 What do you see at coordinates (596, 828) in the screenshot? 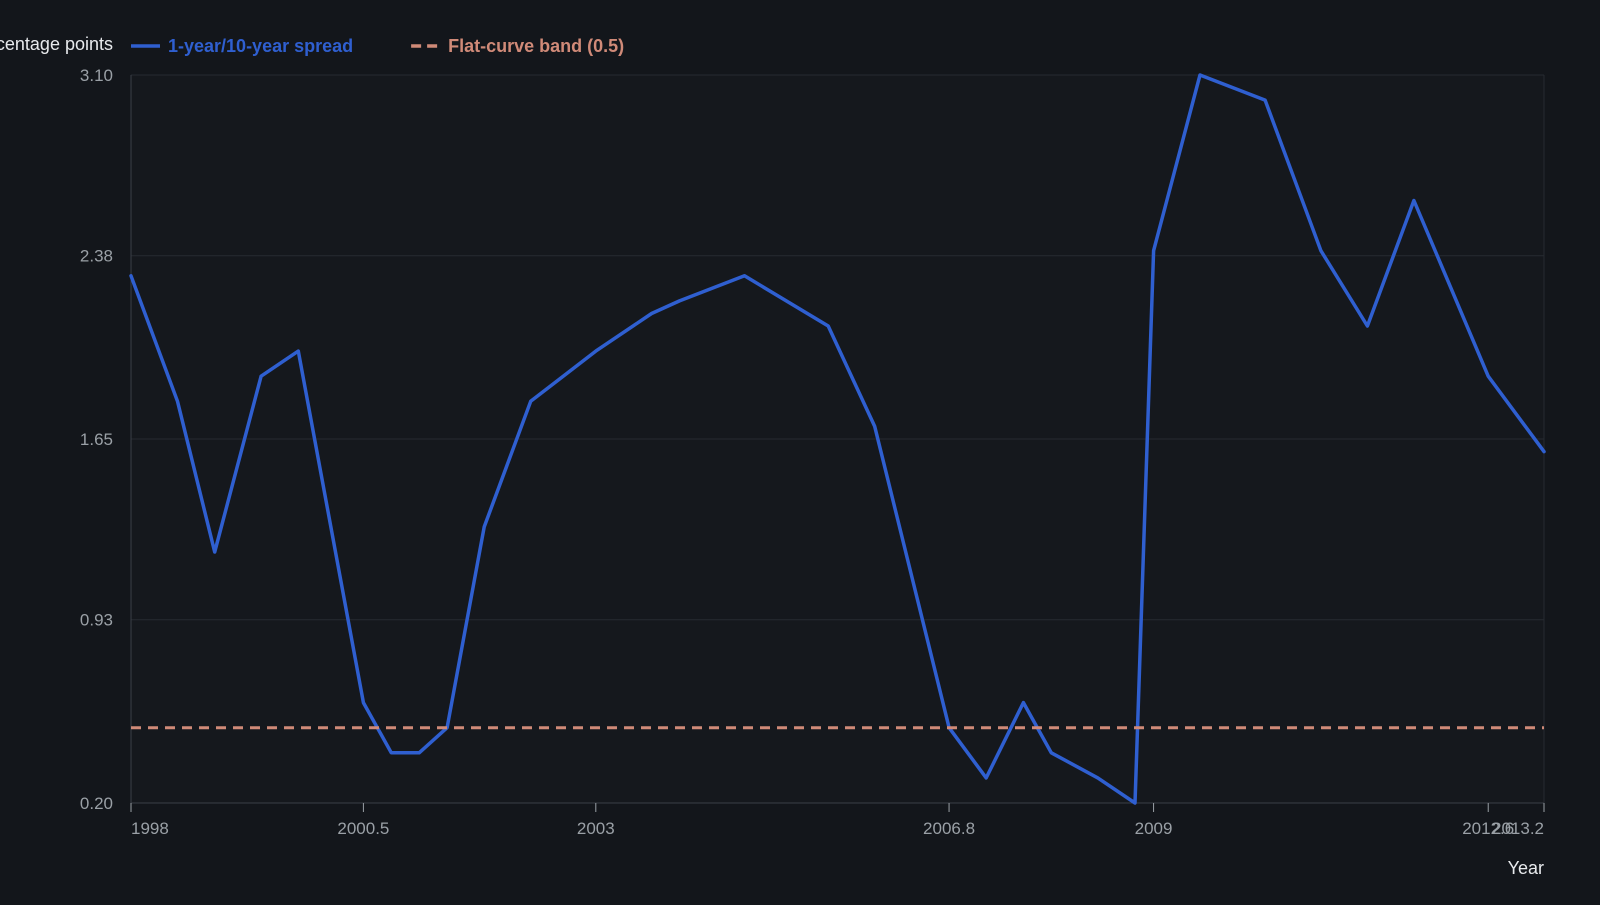
I see `x-tick-label: 2003` at bounding box center [596, 828].